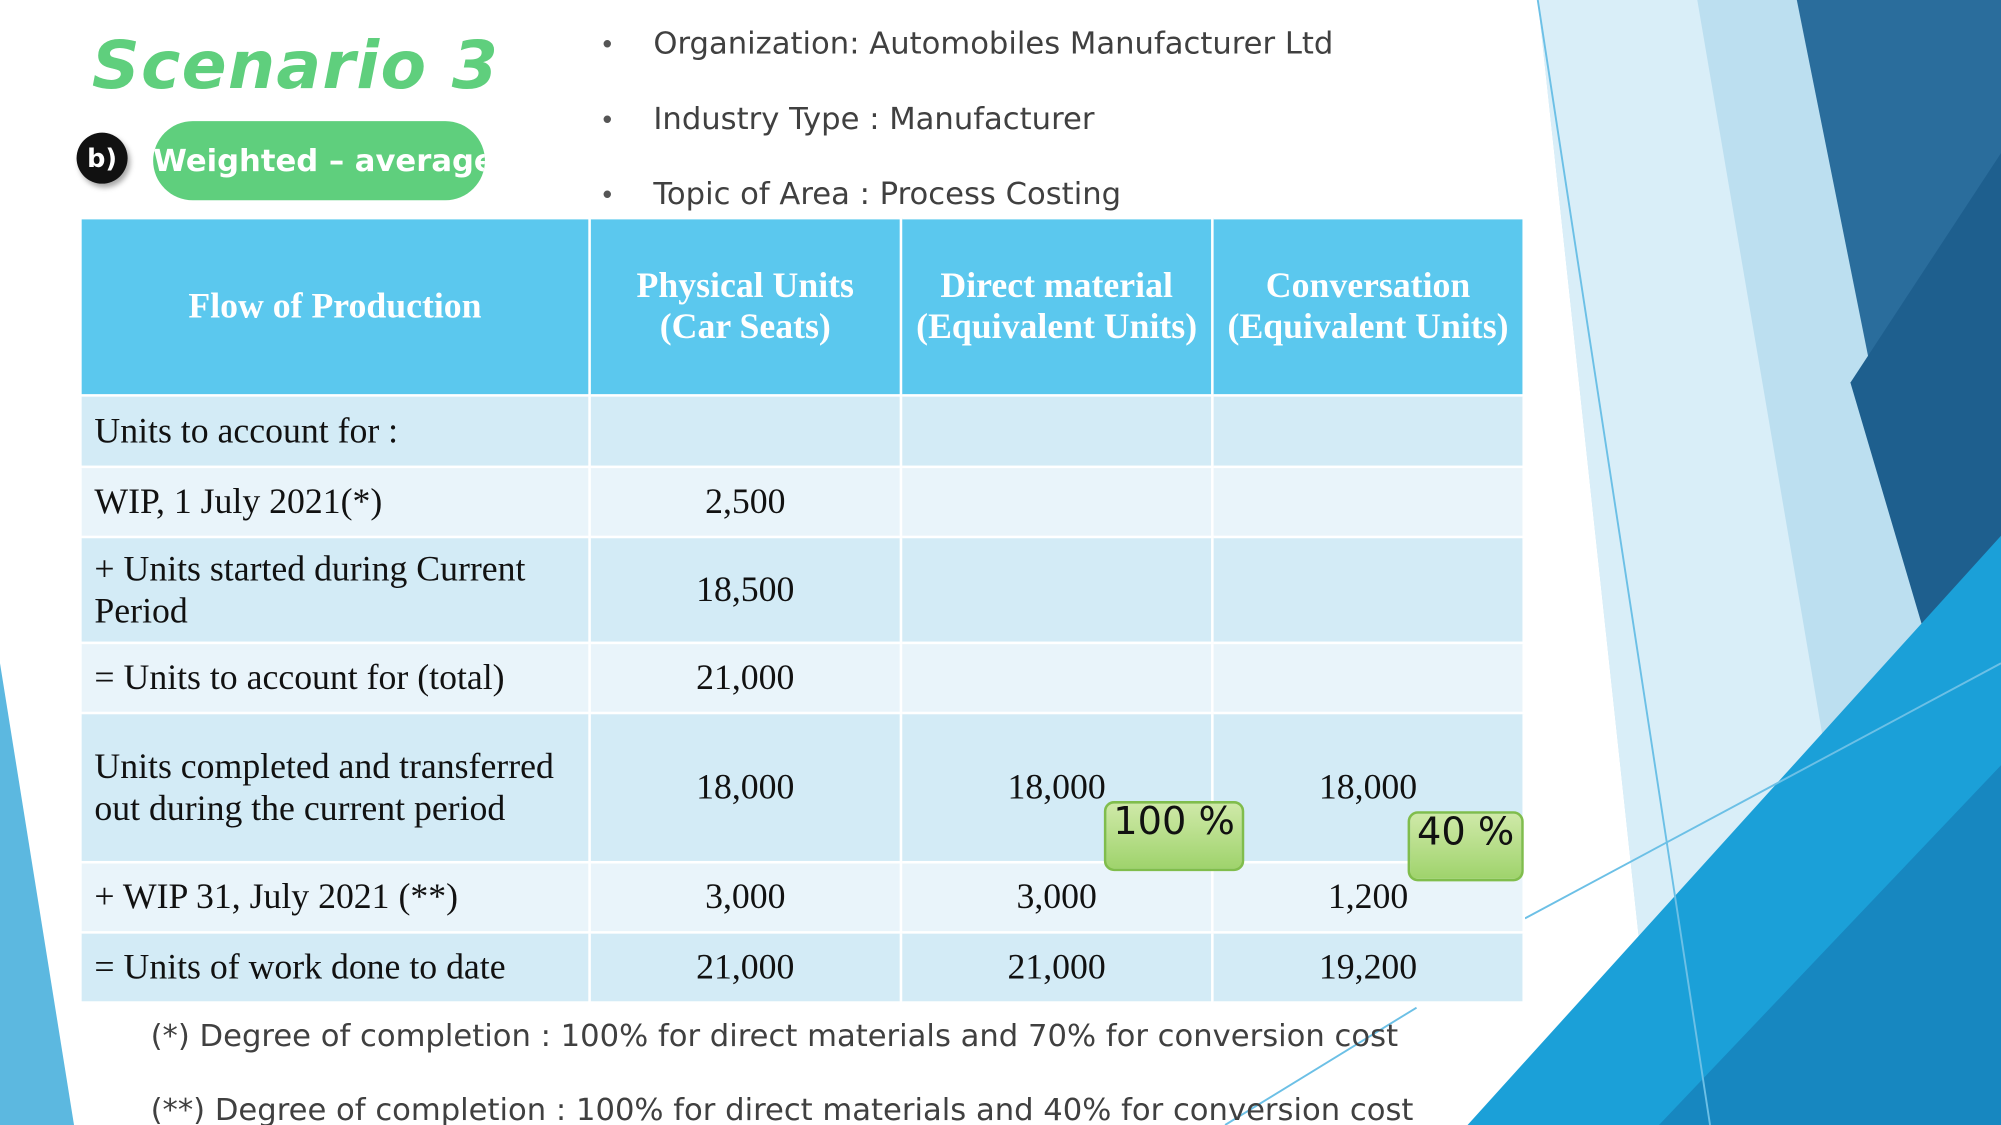 Image resolution: width=2001 pixels, height=1125 pixels. I want to click on table-row: = Units to account for (total) 21,000, so click(802, 678).